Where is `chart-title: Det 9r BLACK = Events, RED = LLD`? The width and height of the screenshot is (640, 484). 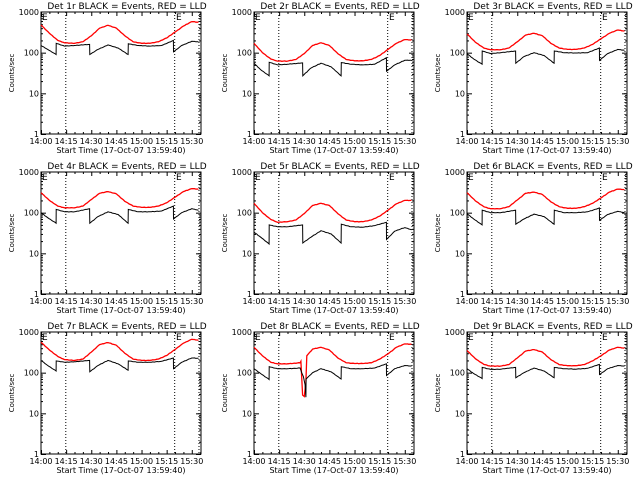 chart-title: Det 9r BLACK = Events, RED = LLD is located at coordinates (552, 327).